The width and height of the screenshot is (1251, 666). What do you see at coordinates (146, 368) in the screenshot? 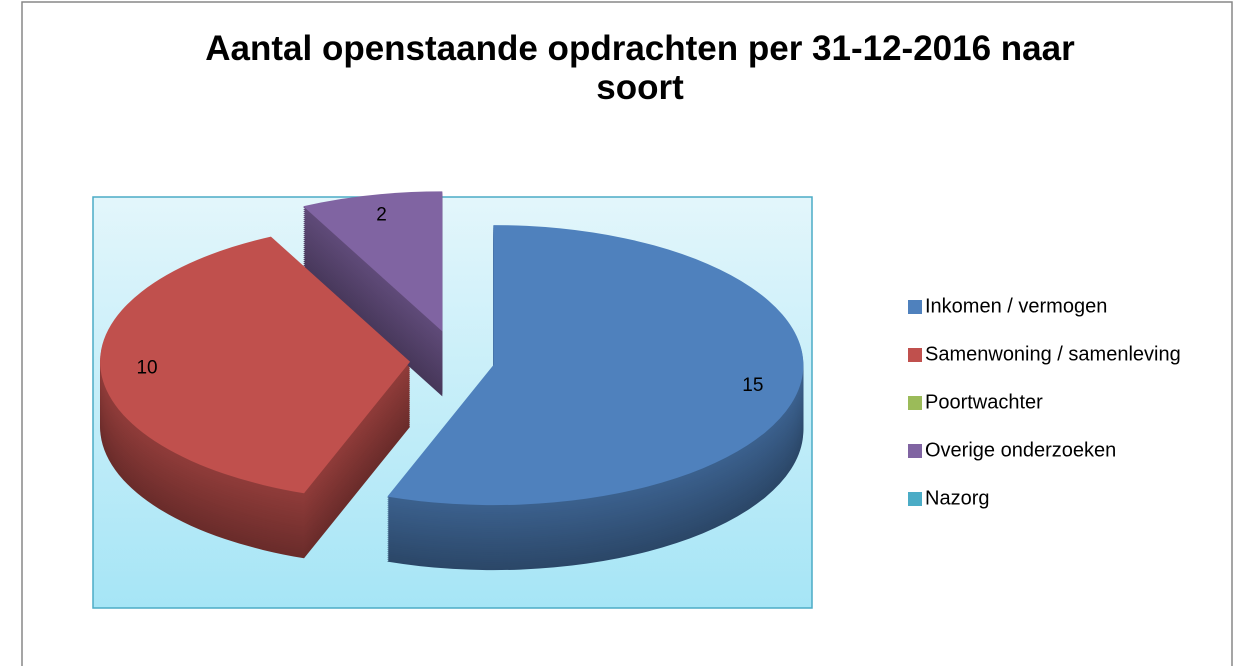
I see `data-label: 10` at bounding box center [146, 368].